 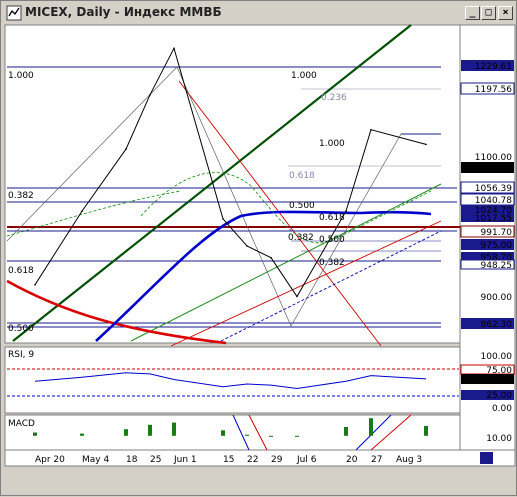 What do you see at coordinates (499, 396) in the screenshot?
I see `rsi-tick: 25.00` at bounding box center [499, 396].